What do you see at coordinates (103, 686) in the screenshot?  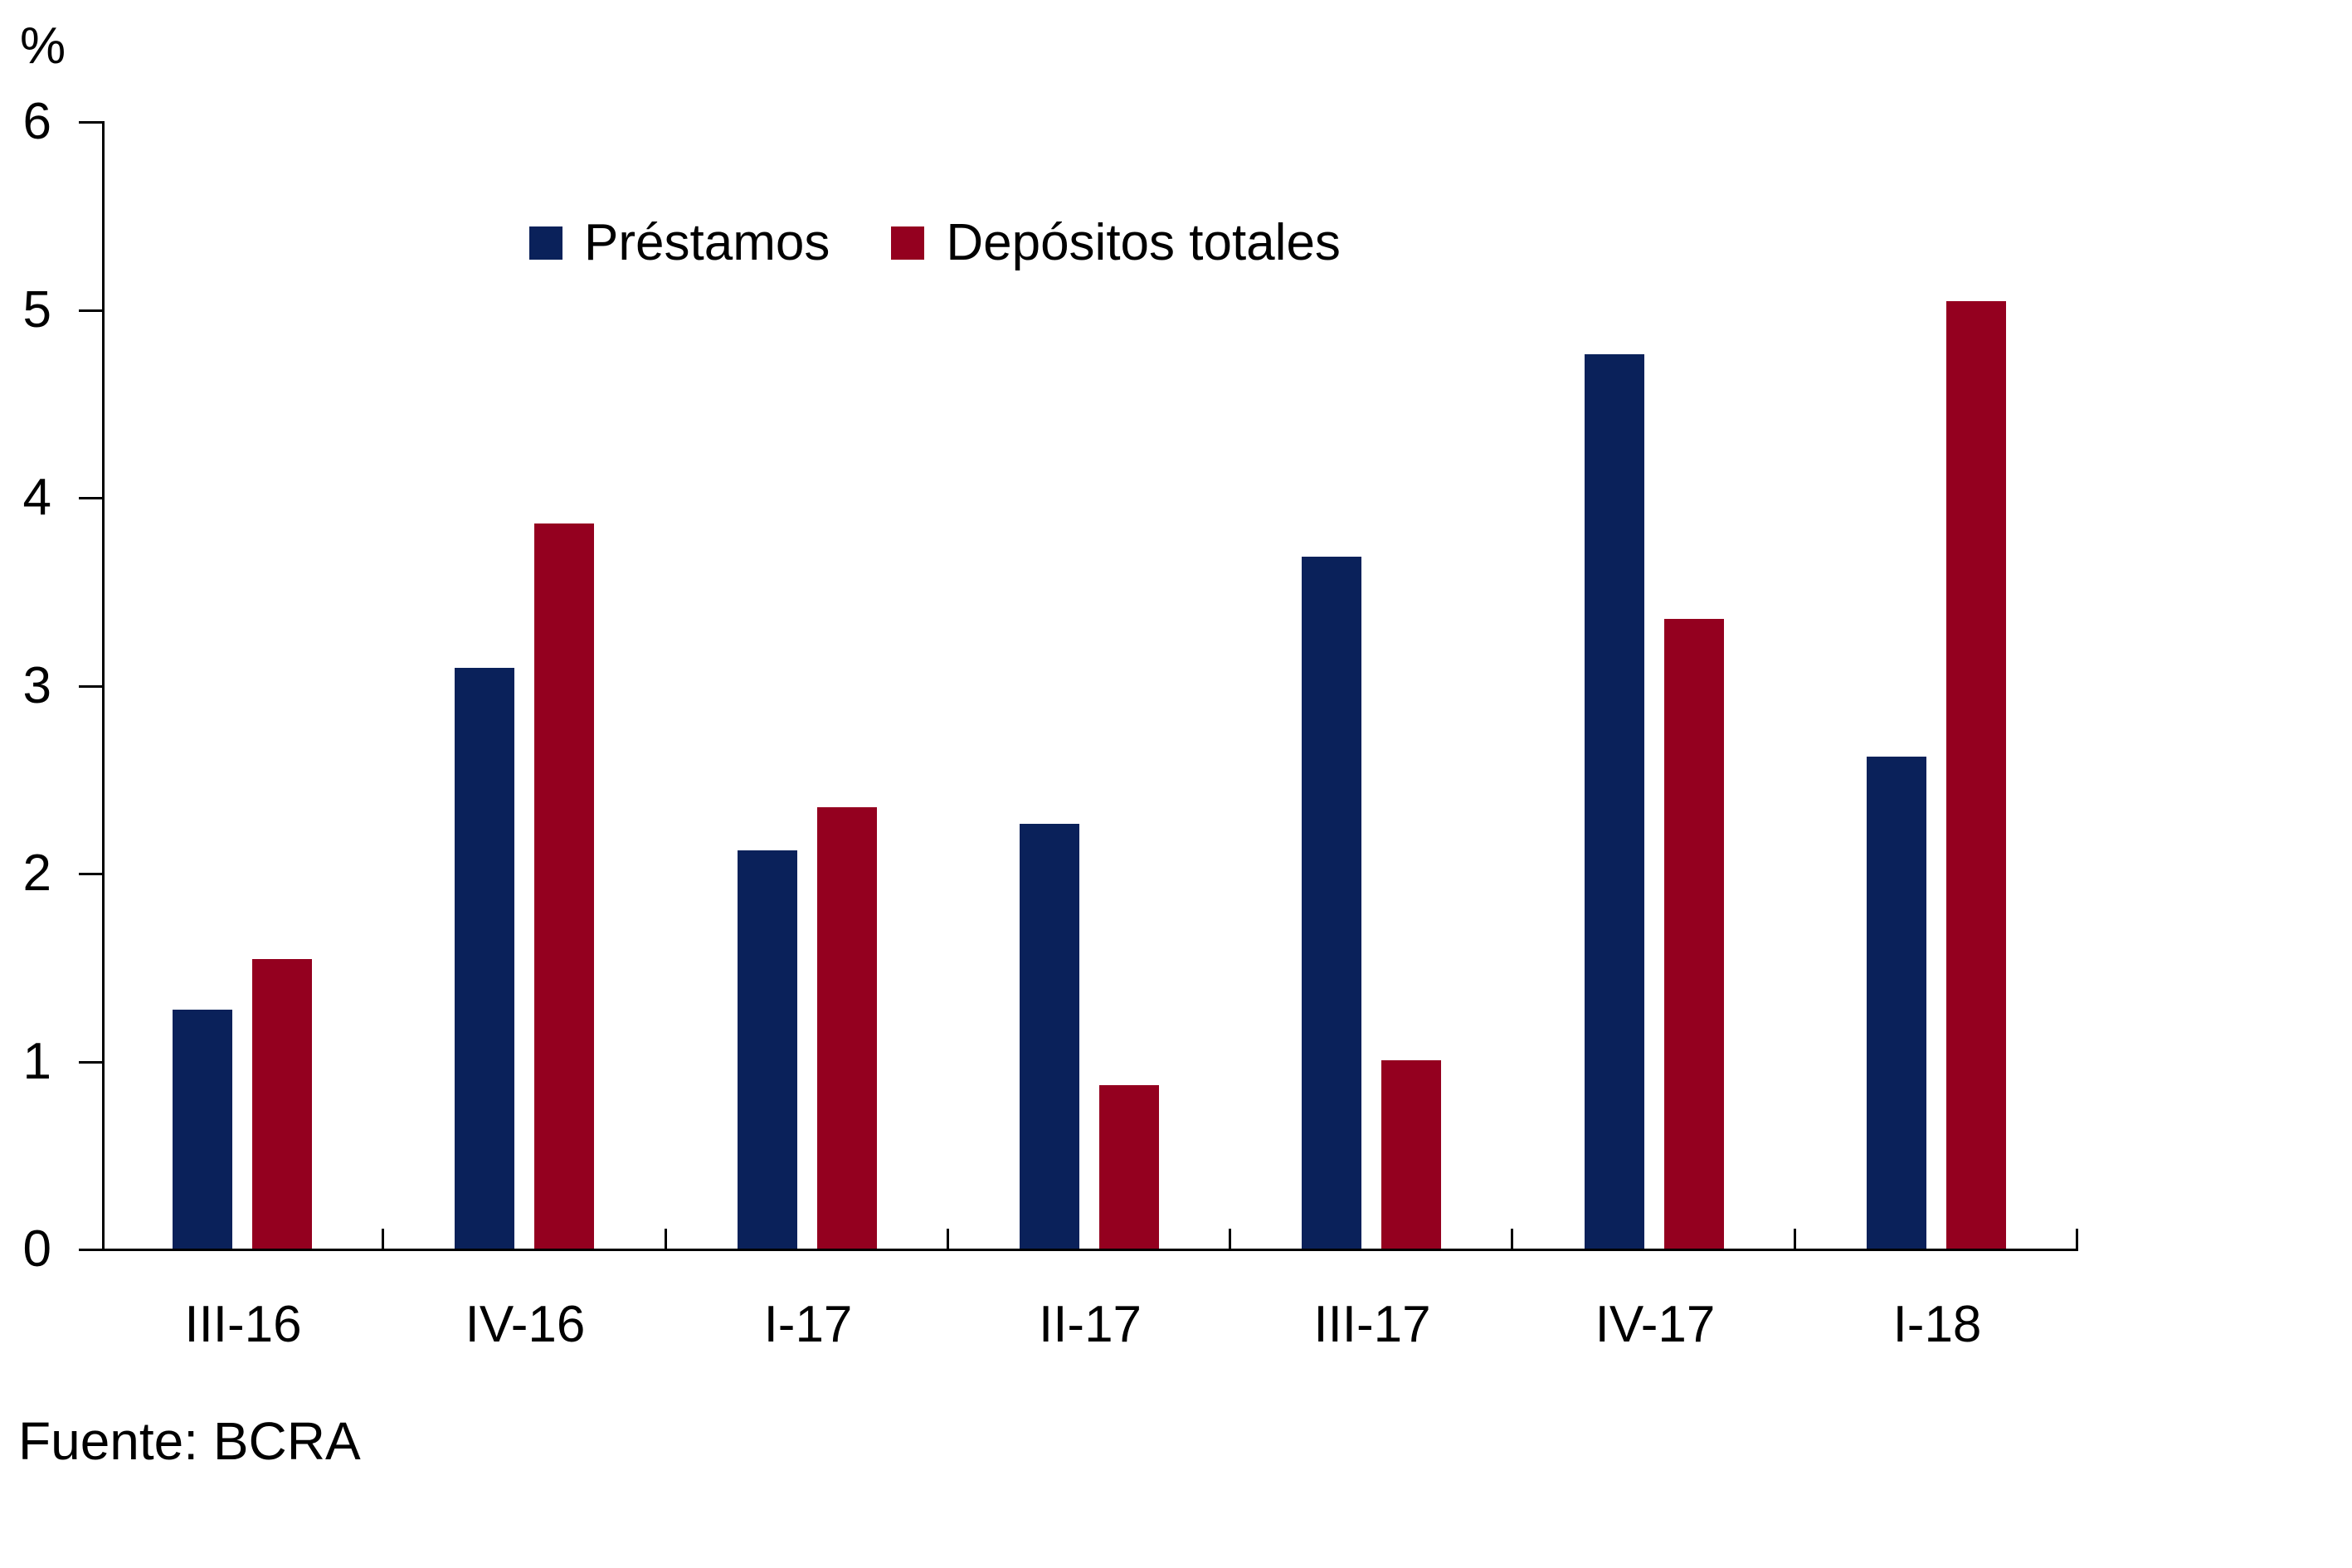 I see `y-axis-line` at bounding box center [103, 686].